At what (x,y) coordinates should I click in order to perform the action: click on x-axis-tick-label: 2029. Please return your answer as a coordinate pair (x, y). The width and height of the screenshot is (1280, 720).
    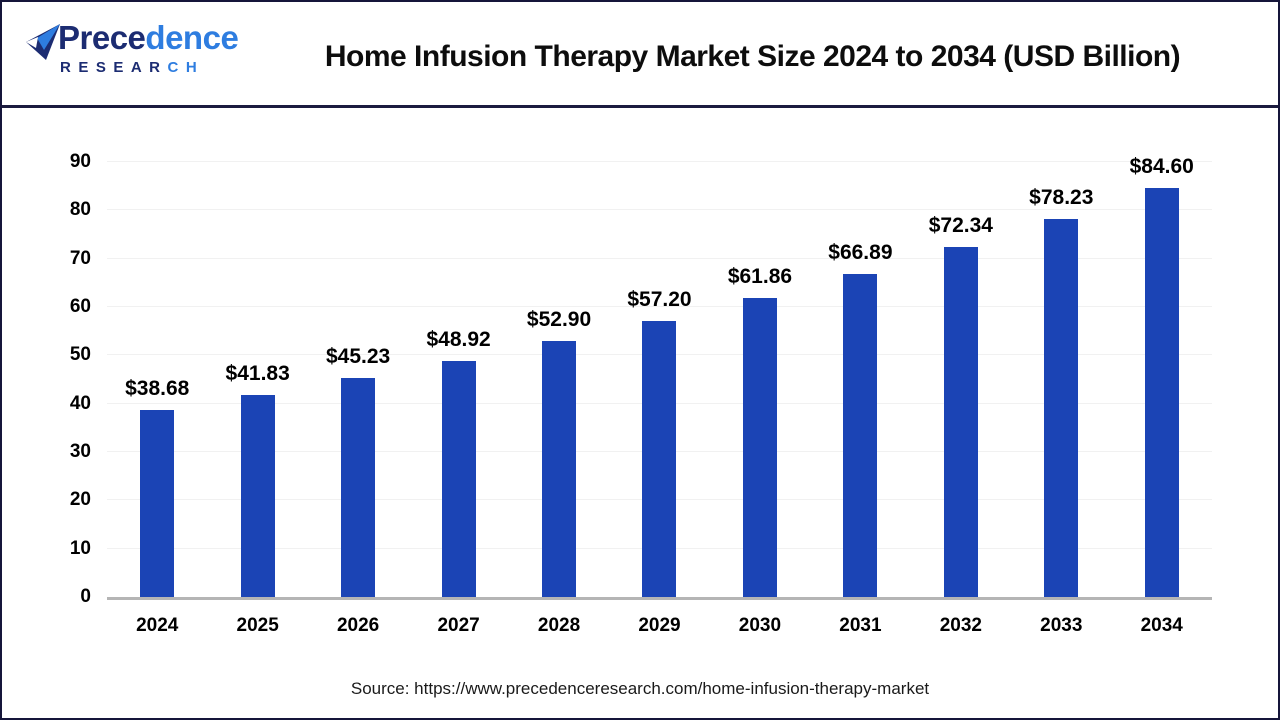
    Looking at the image, I should click on (659, 625).